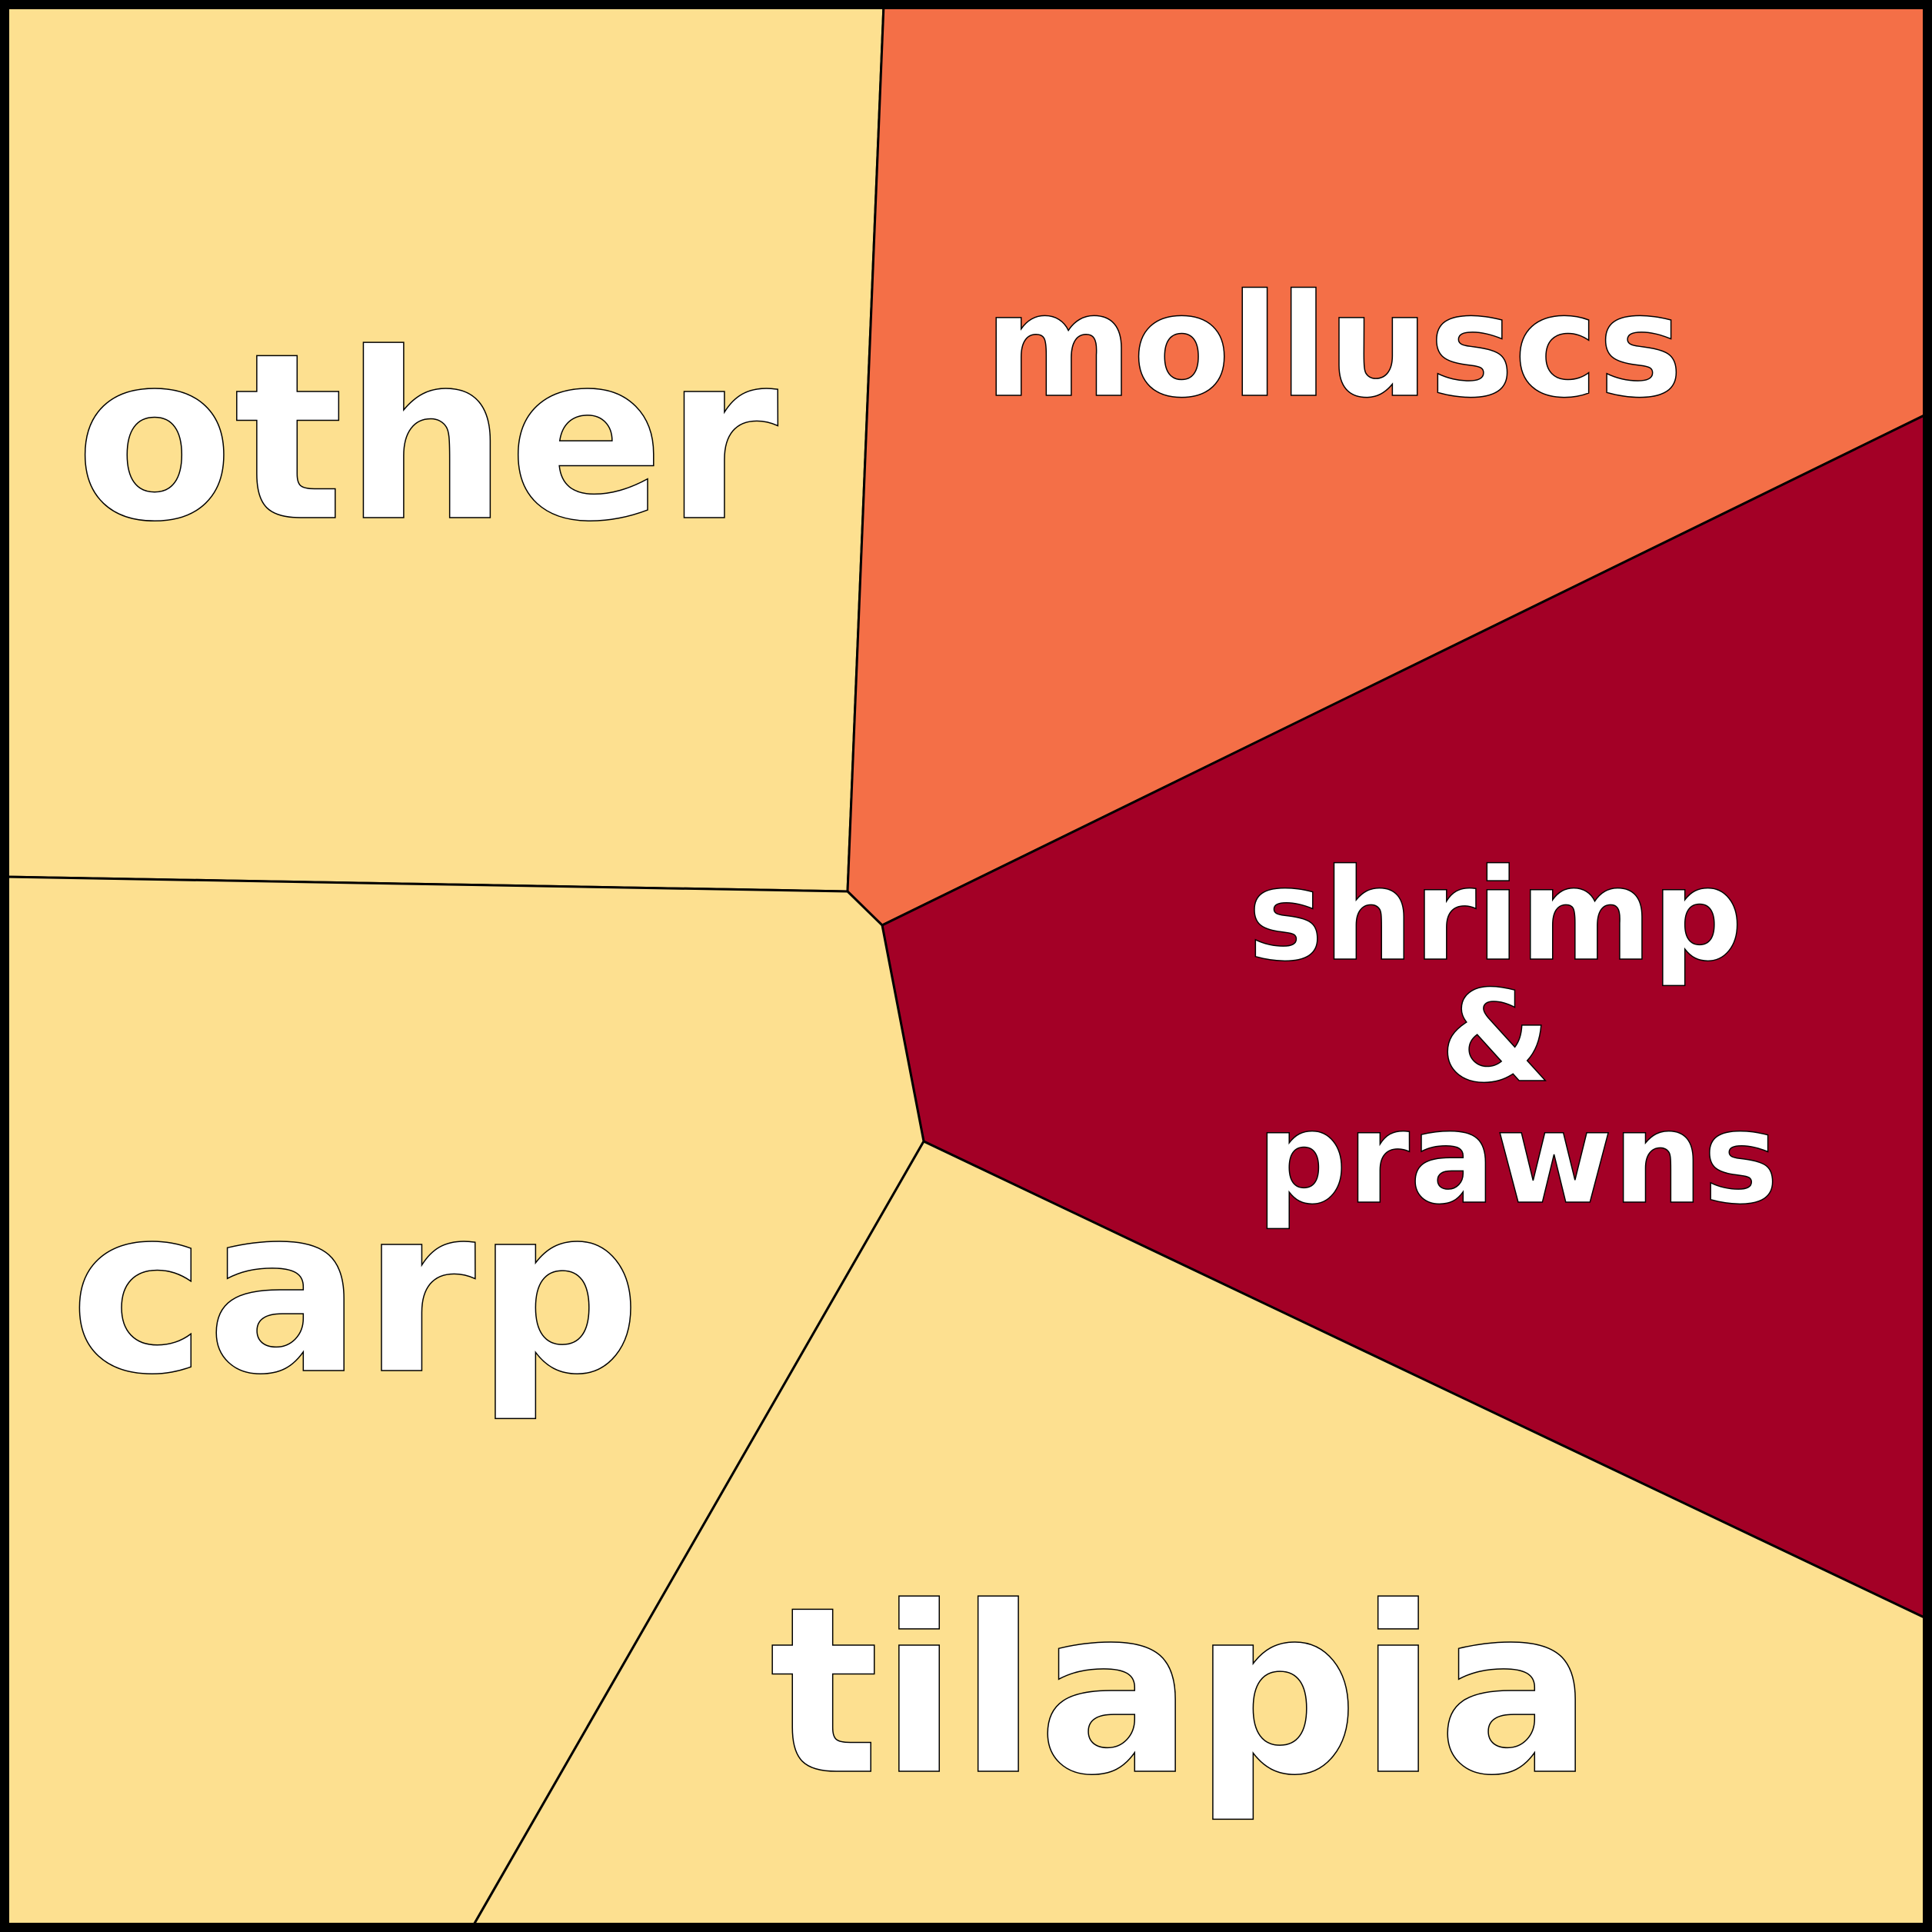  I want to click on label-other: other, so click(428, 438).